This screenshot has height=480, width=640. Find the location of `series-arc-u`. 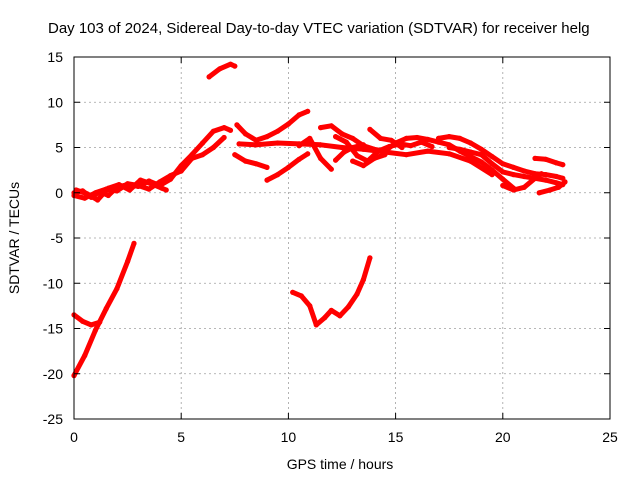

series-arc-u is located at coordinates (552, 187).